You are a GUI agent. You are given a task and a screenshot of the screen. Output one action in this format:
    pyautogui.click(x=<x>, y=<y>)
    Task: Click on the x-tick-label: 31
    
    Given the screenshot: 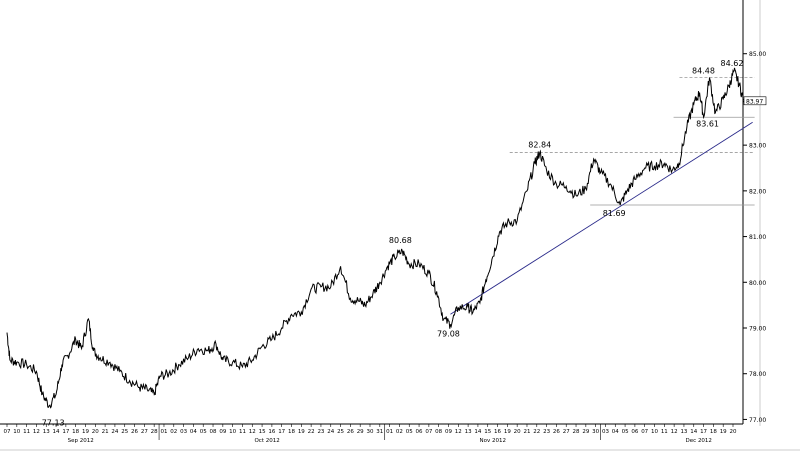 What is the action you would take?
    pyautogui.click(x=379, y=432)
    